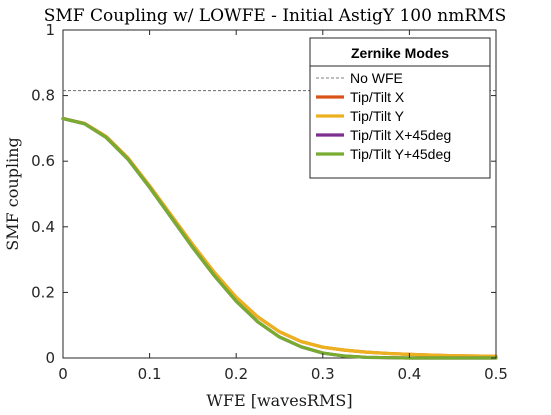 Image resolution: width=551 pixels, height=415 pixels. I want to click on x-tick-label: 0.2, so click(236, 374).